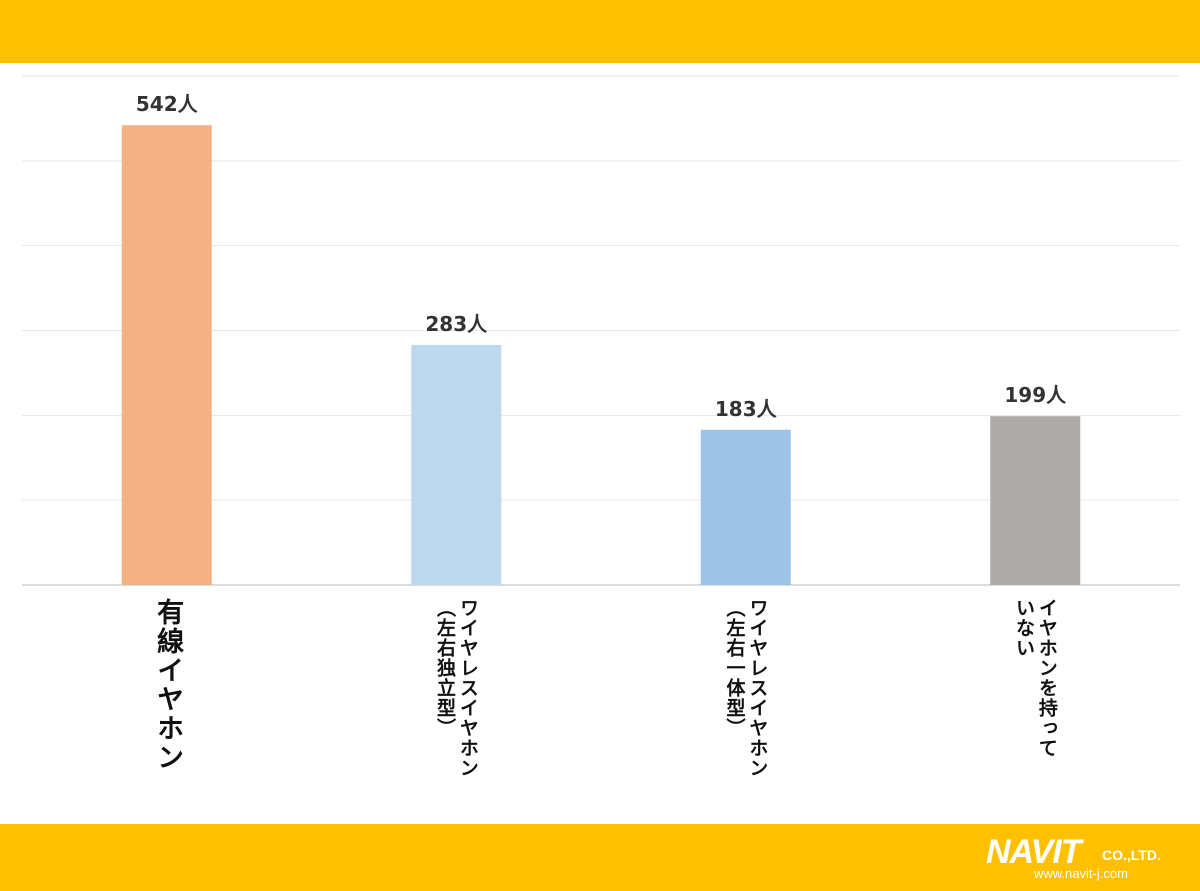  What do you see at coordinates (600, 31) in the screenshot?
I see `header-band` at bounding box center [600, 31].